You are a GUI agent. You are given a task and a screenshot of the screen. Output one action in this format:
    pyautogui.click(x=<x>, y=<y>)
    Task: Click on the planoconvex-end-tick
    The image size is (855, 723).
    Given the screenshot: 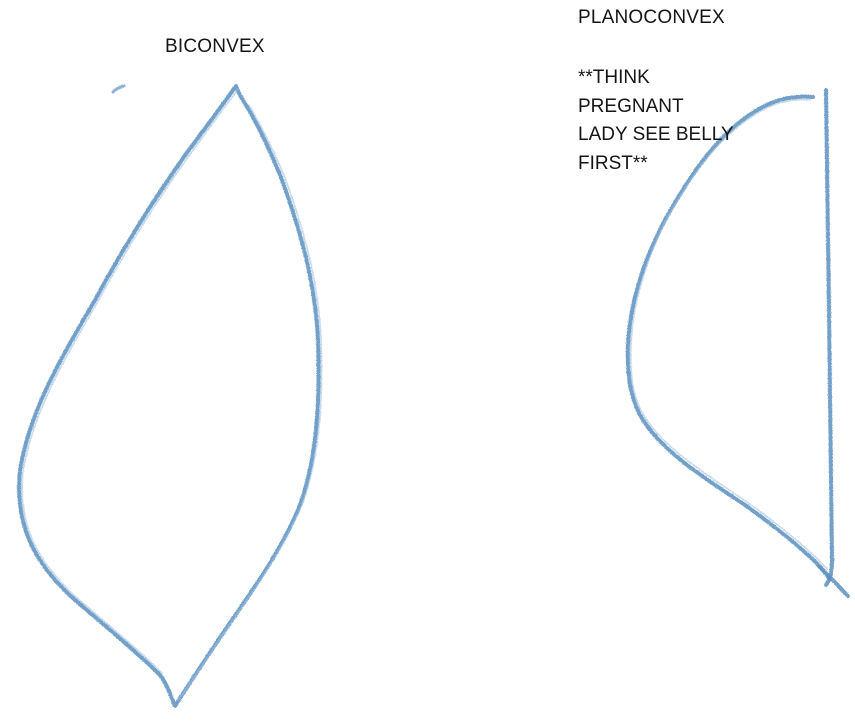 What is the action you would take?
    pyautogui.click(x=824, y=573)
    